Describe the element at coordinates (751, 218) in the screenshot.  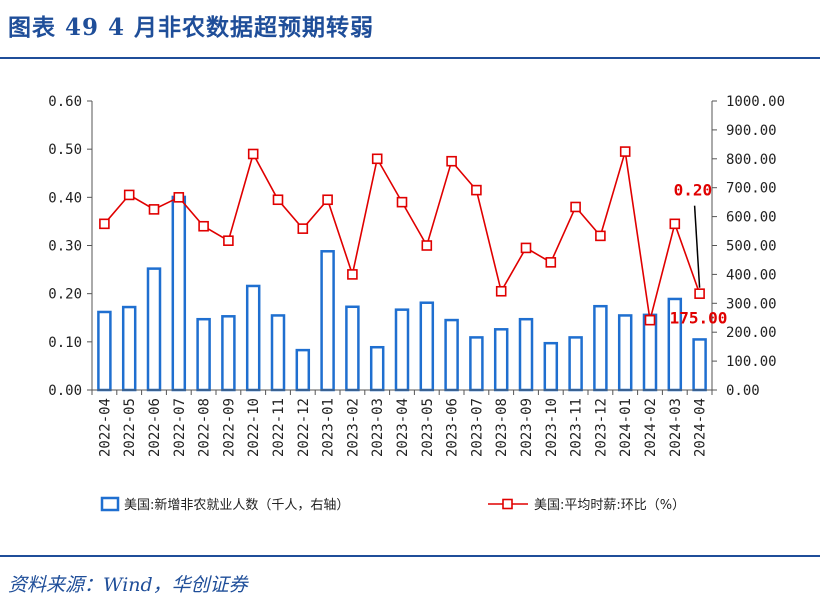
I see `right-tick-label: 600.00` at that location.